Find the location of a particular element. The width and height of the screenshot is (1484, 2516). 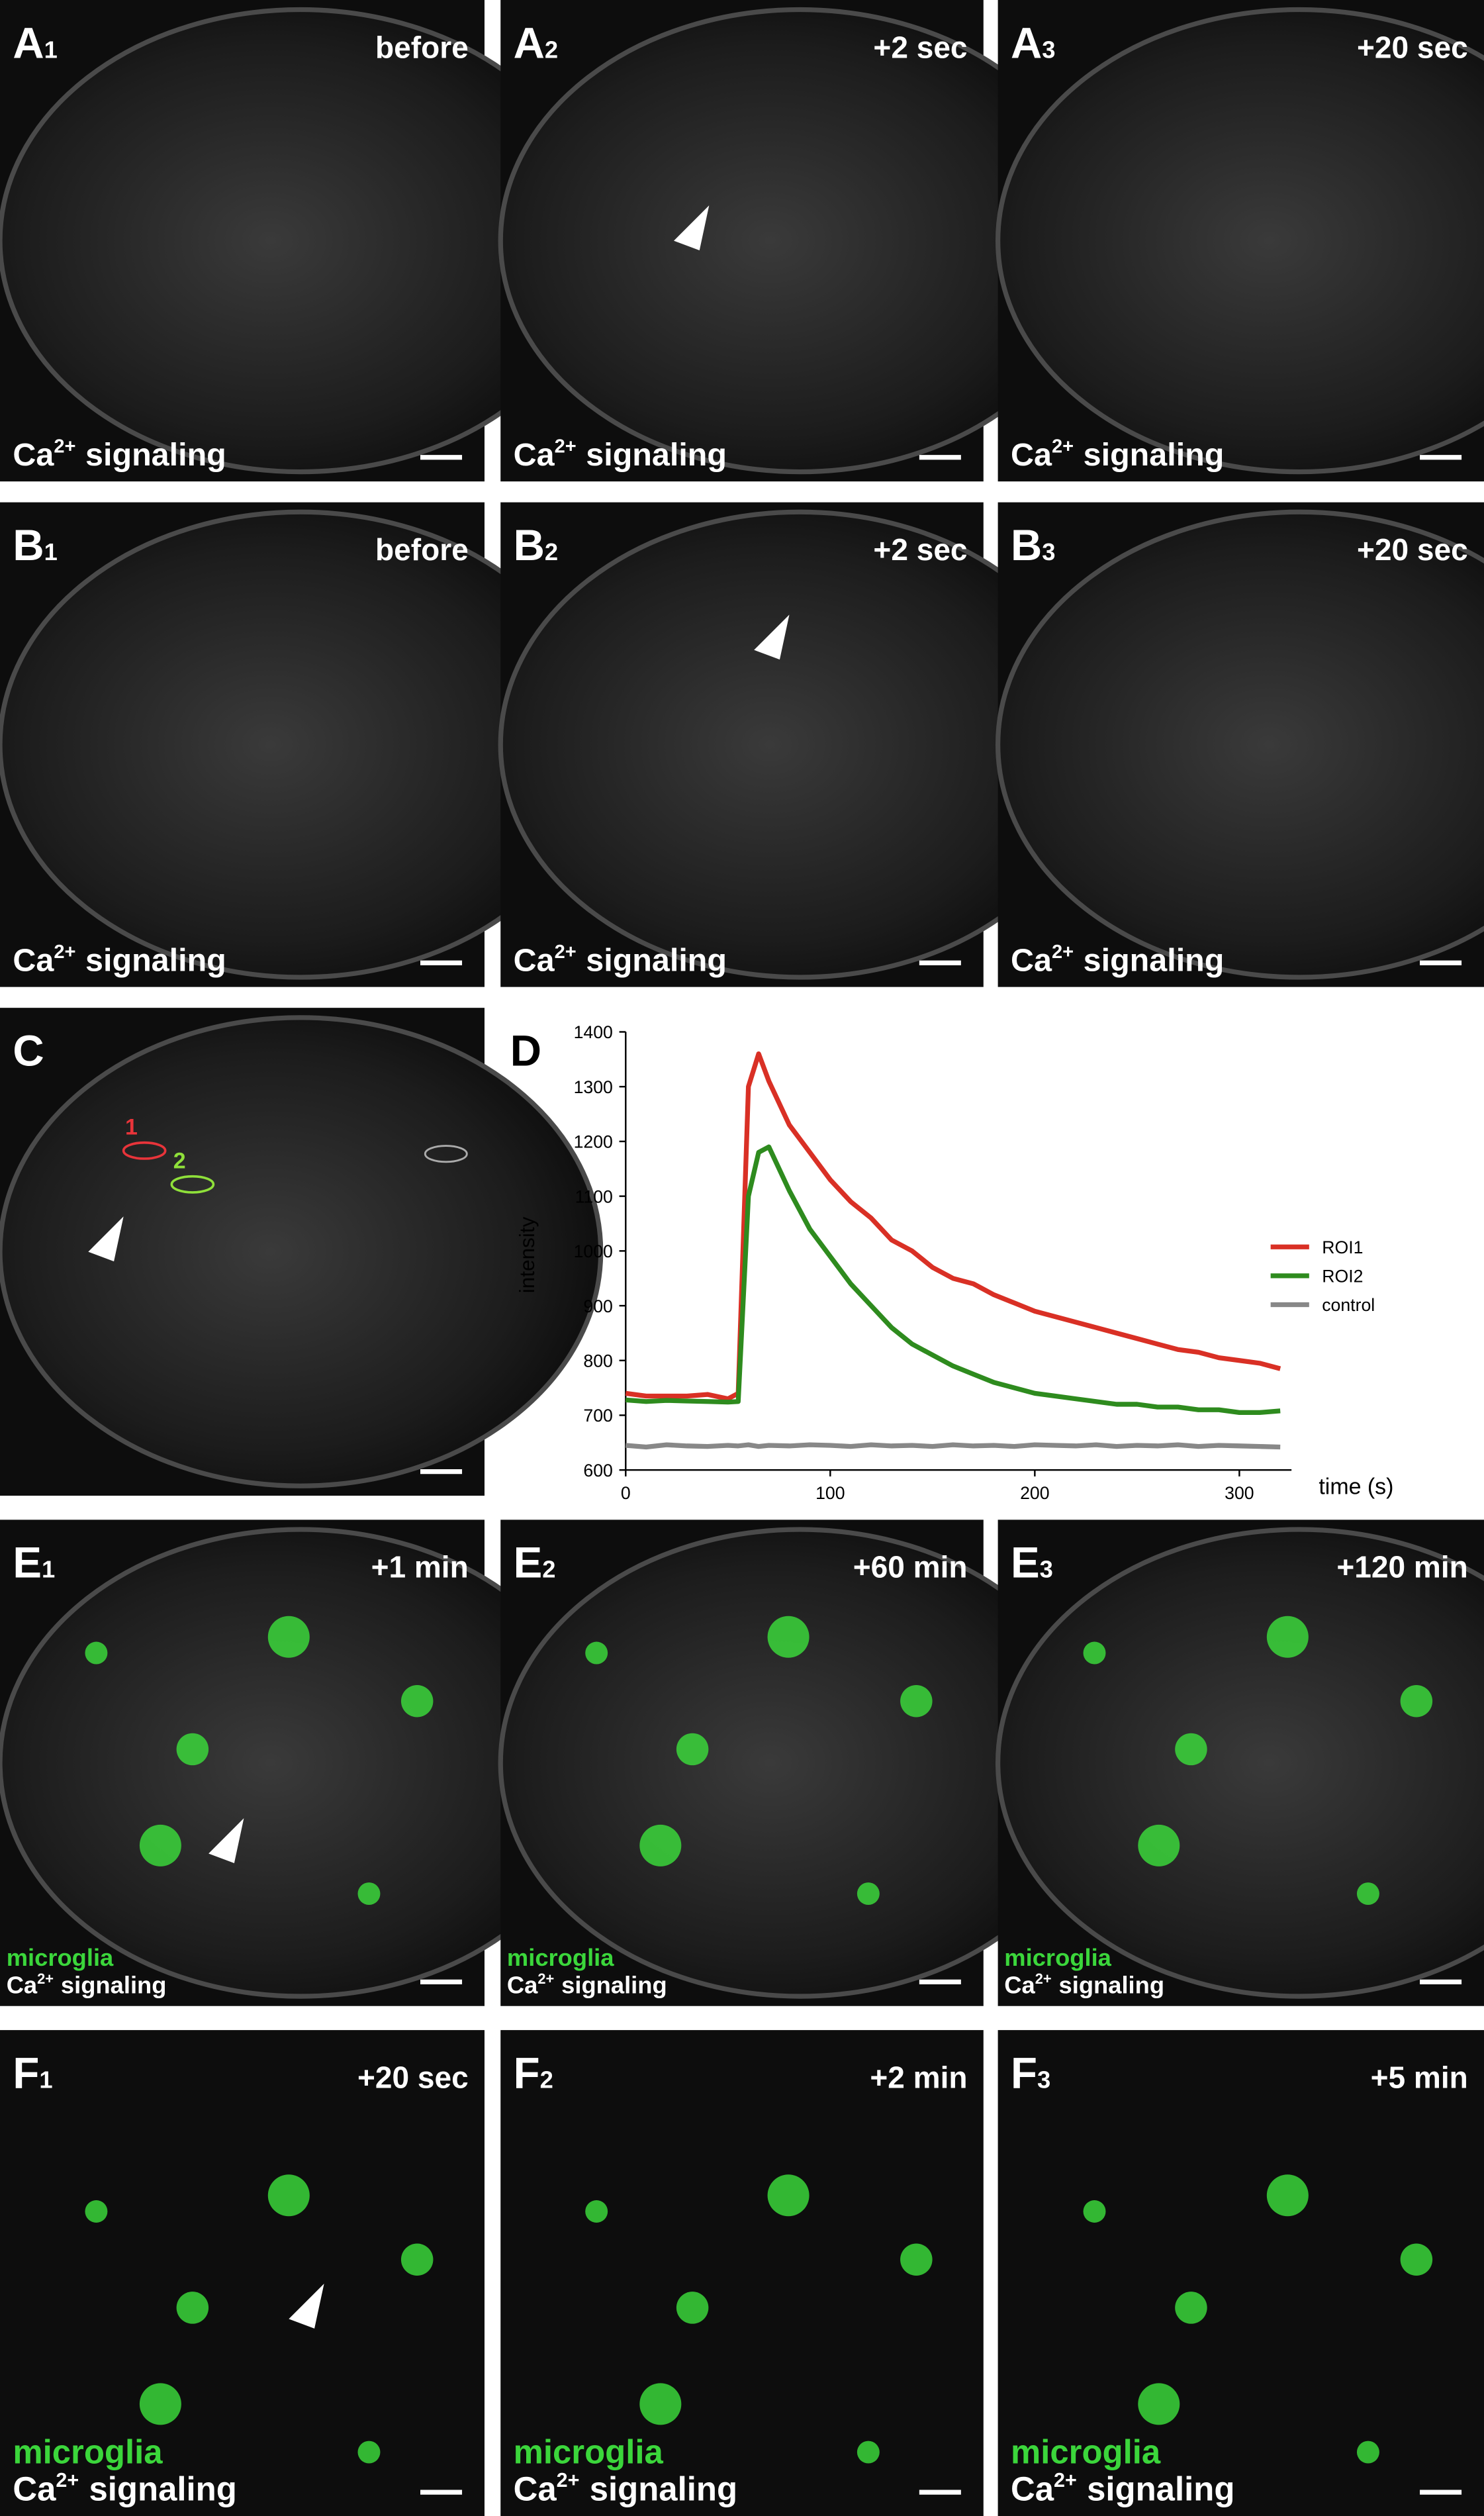

micrograph is located at coordinates (243, 2273).